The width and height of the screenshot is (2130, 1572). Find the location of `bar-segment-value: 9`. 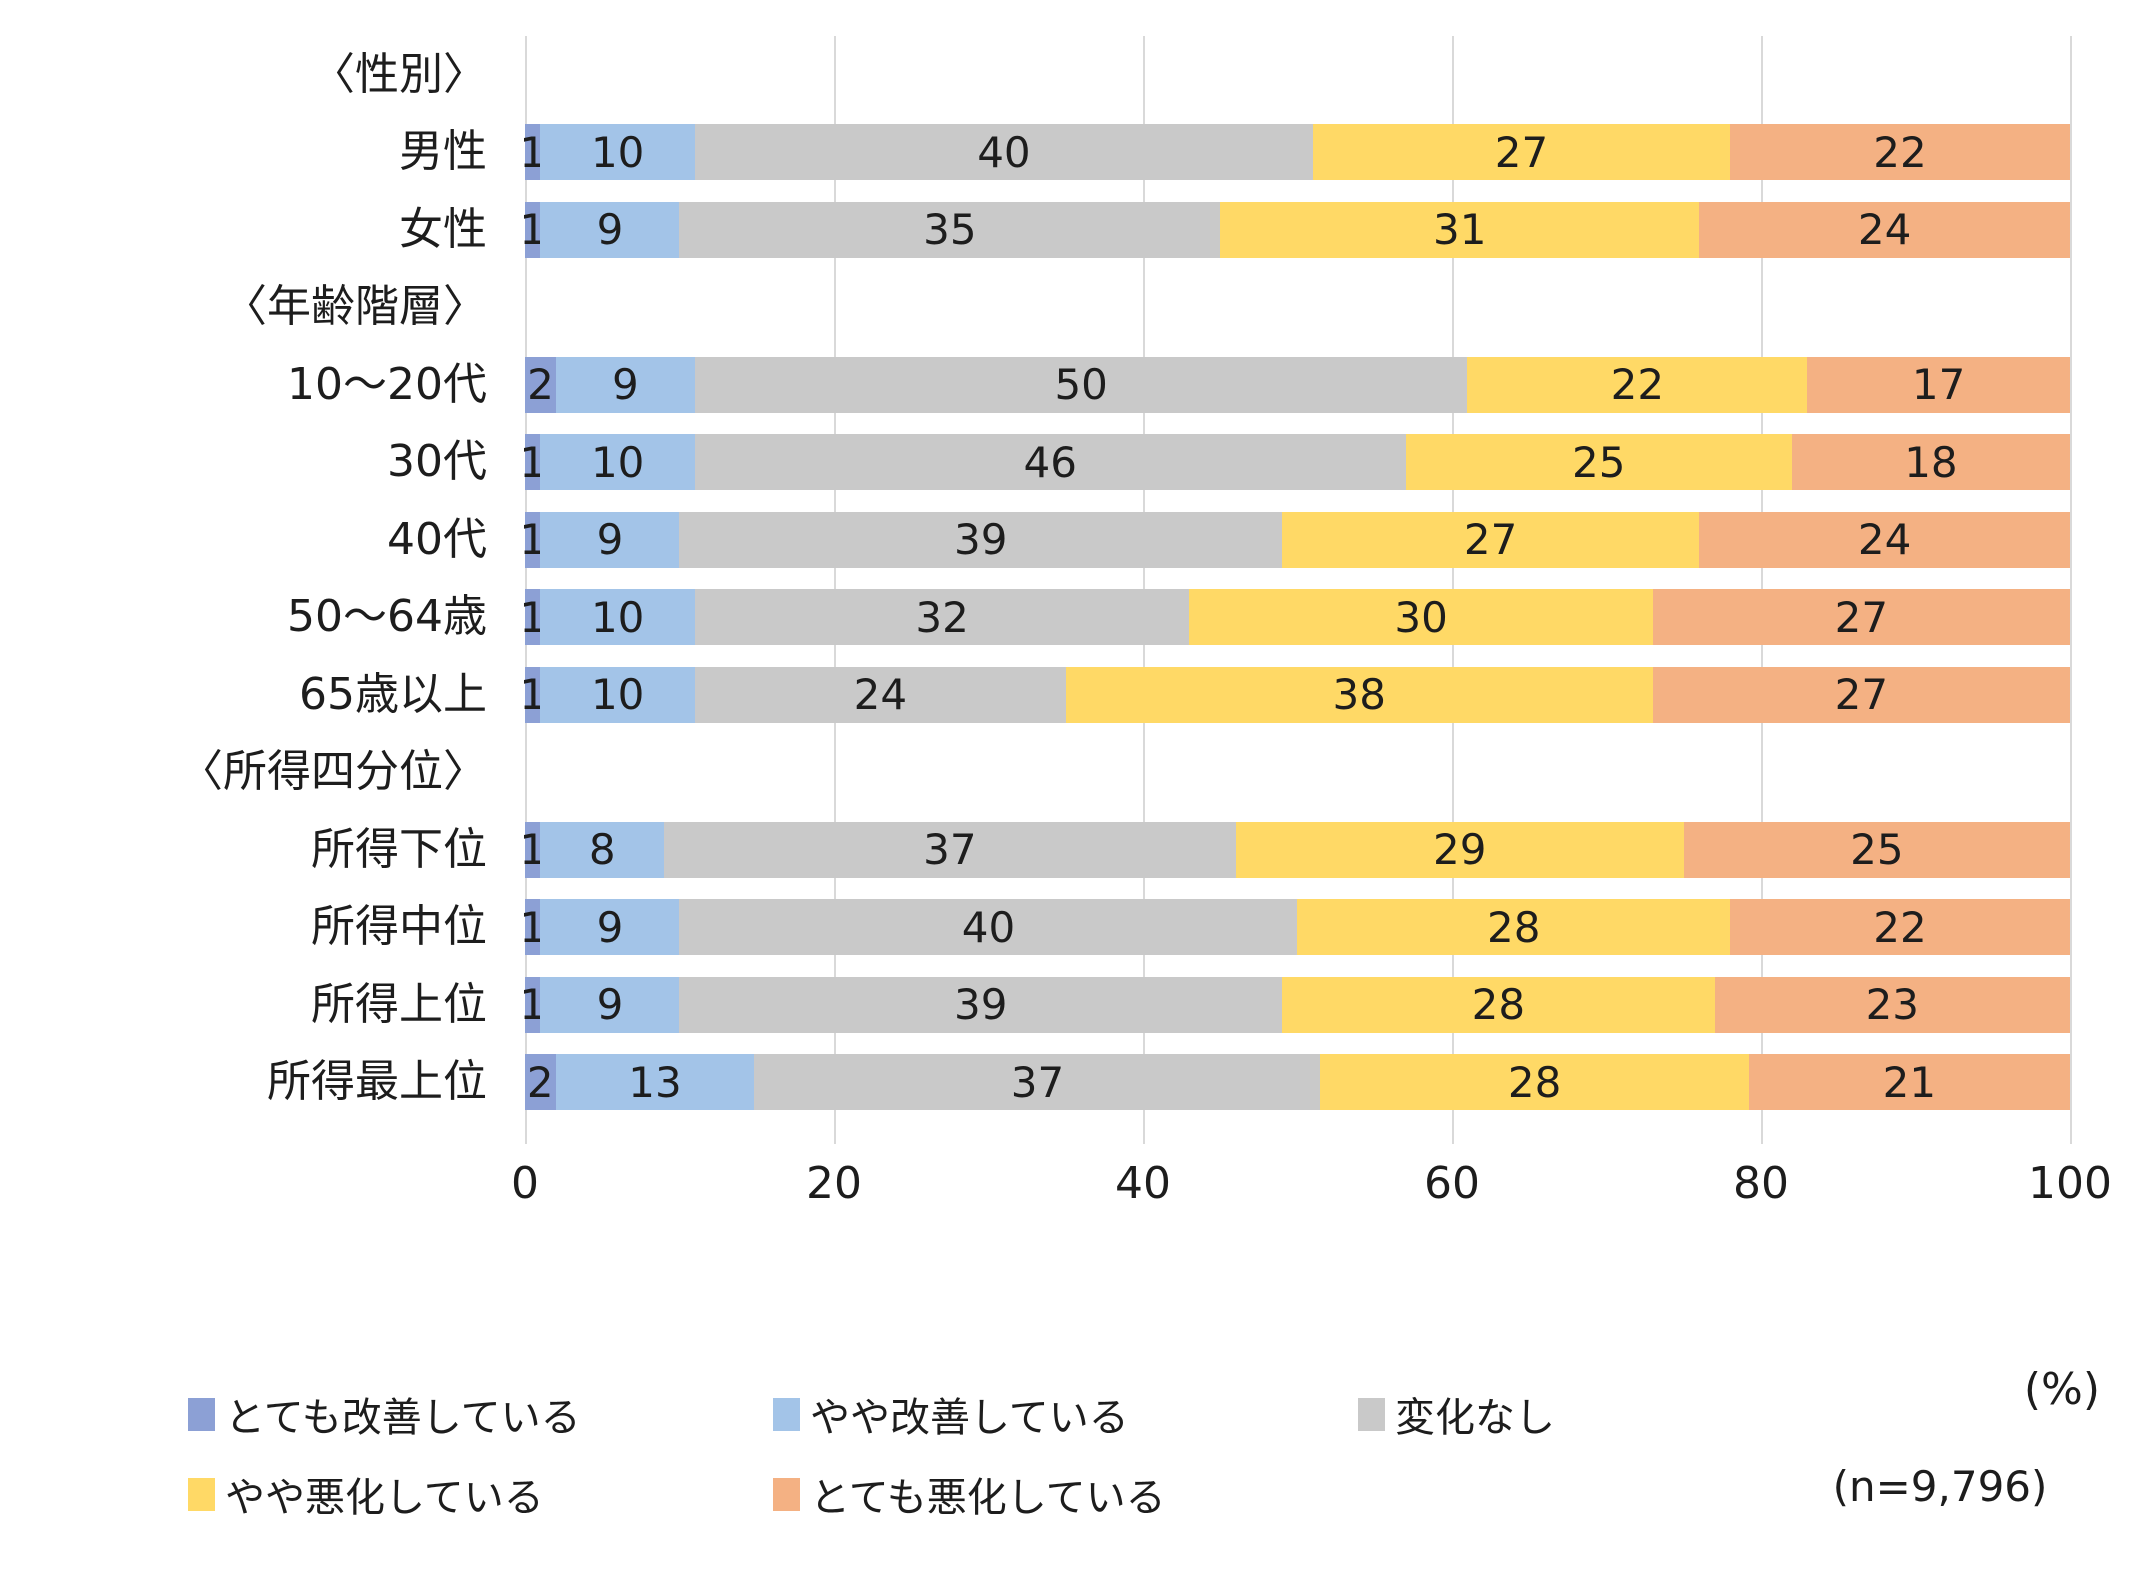

bar-segment-value: 9 is located at coordinates (610, 927).